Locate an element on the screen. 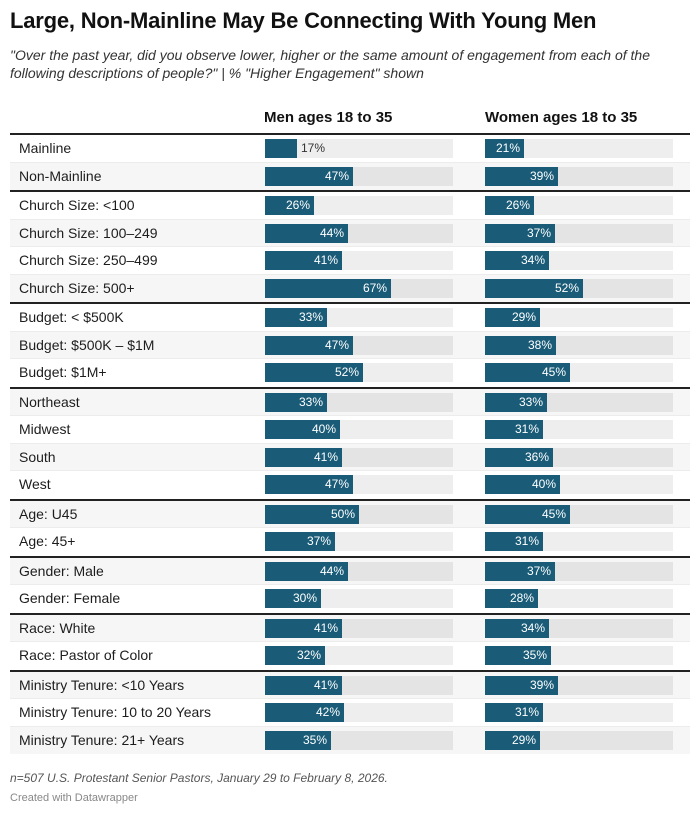 The height and width of the screenshot is (816, 700). table-row: South 41% 36% is located at coordinates (350, 457).